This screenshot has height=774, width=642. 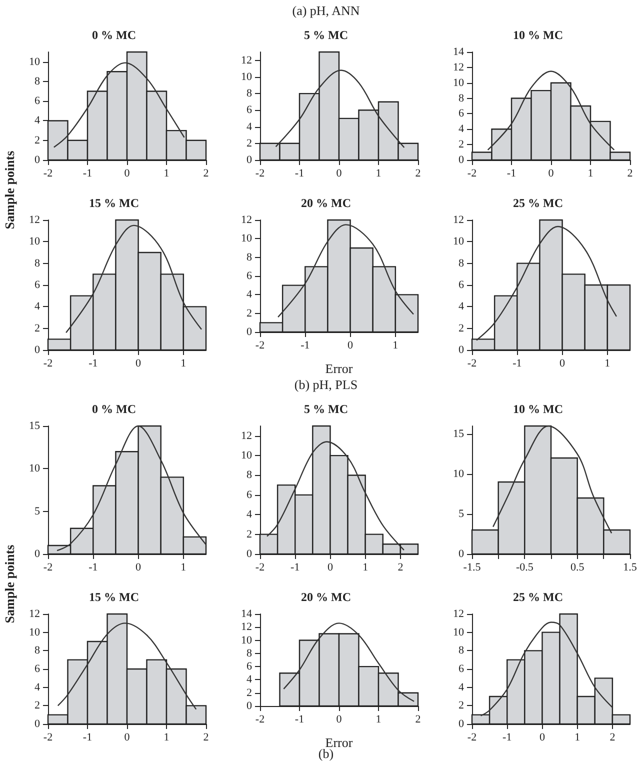 I want to click on y-tick-label: 5, so click(x=37, y=511).